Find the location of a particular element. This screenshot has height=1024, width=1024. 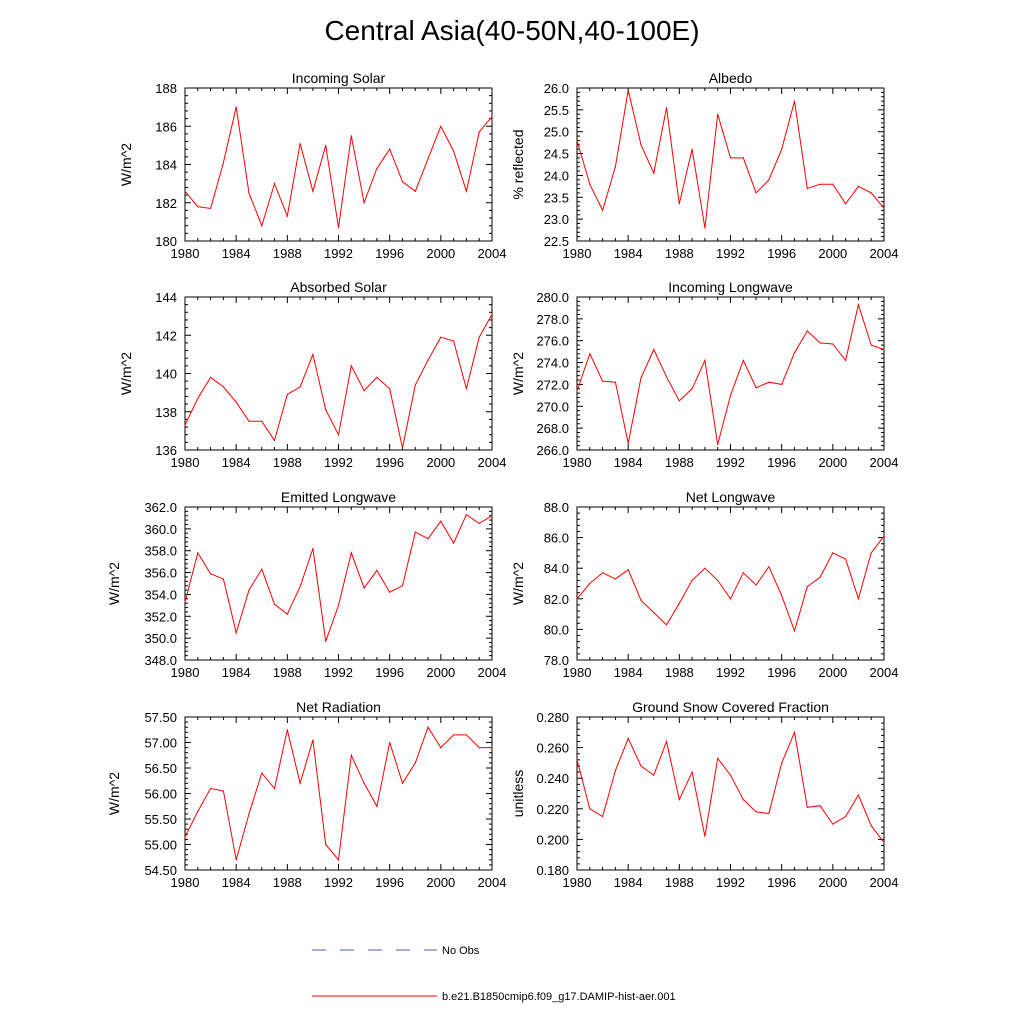

y-axis-label: W/m^2 is located at coordinates (114, 583).